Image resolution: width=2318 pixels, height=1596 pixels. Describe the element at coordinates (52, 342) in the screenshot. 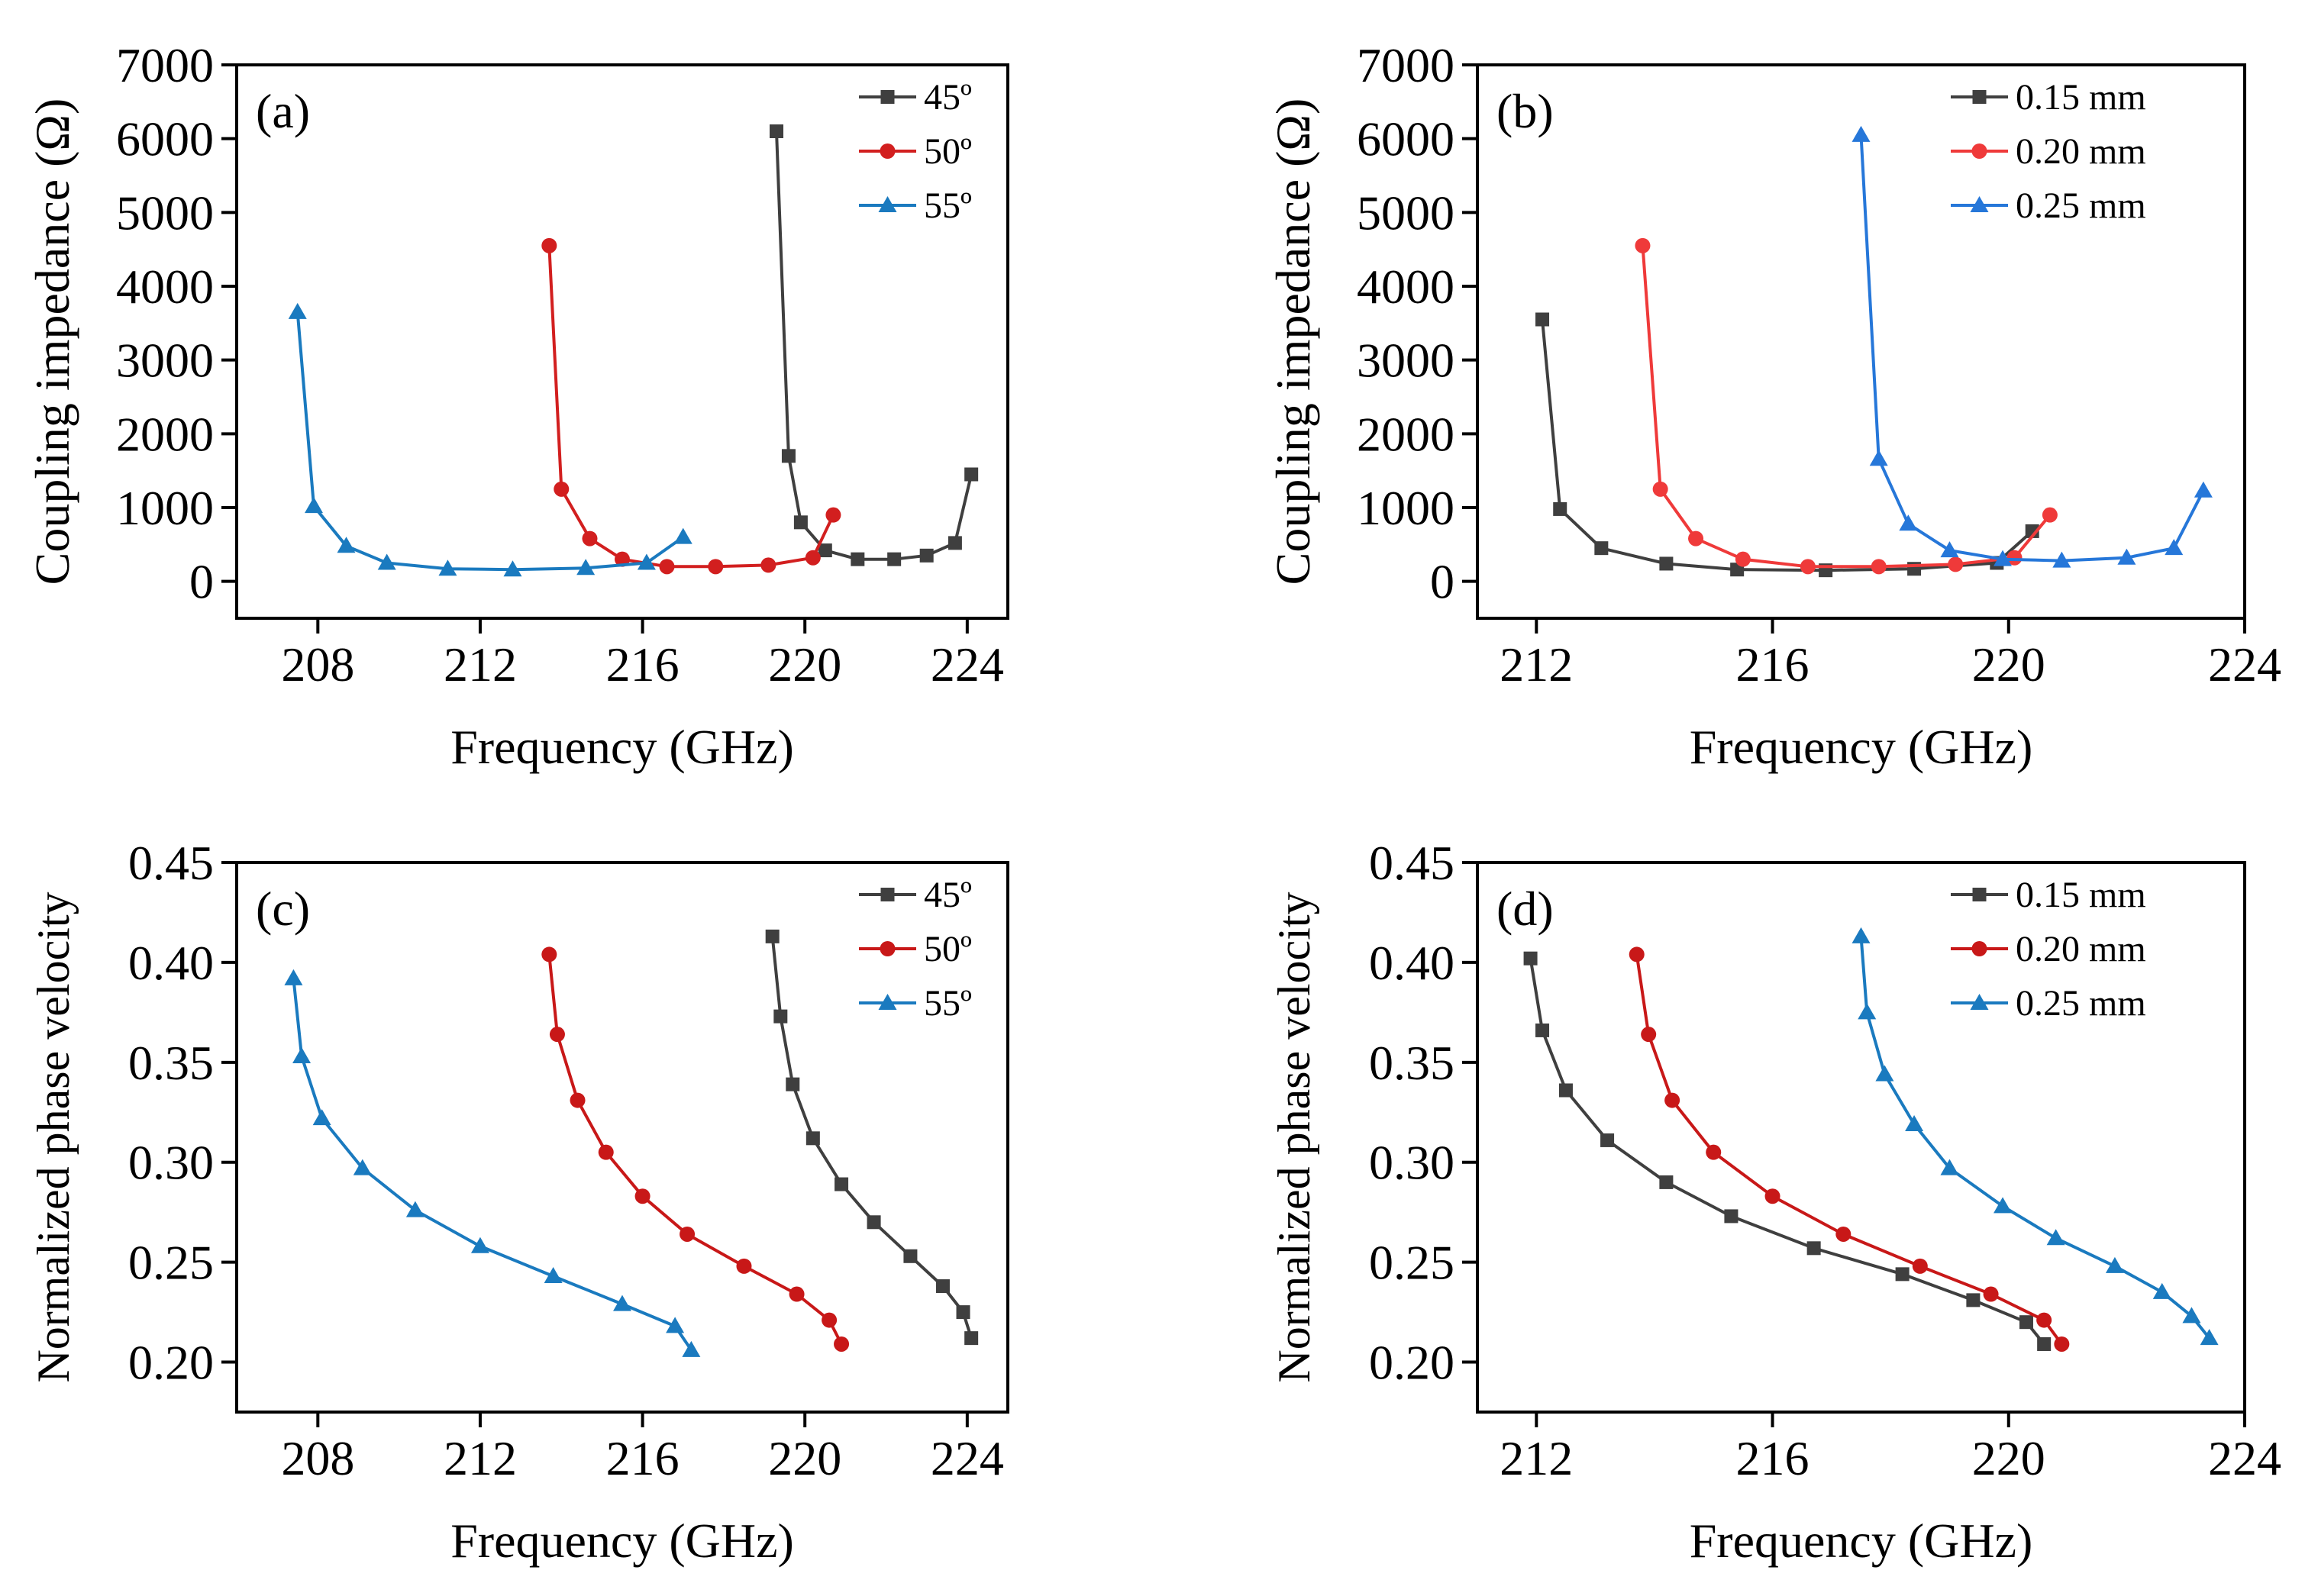

I see `y-axis-label-a: Coupling impedance (Ω)` at that location.